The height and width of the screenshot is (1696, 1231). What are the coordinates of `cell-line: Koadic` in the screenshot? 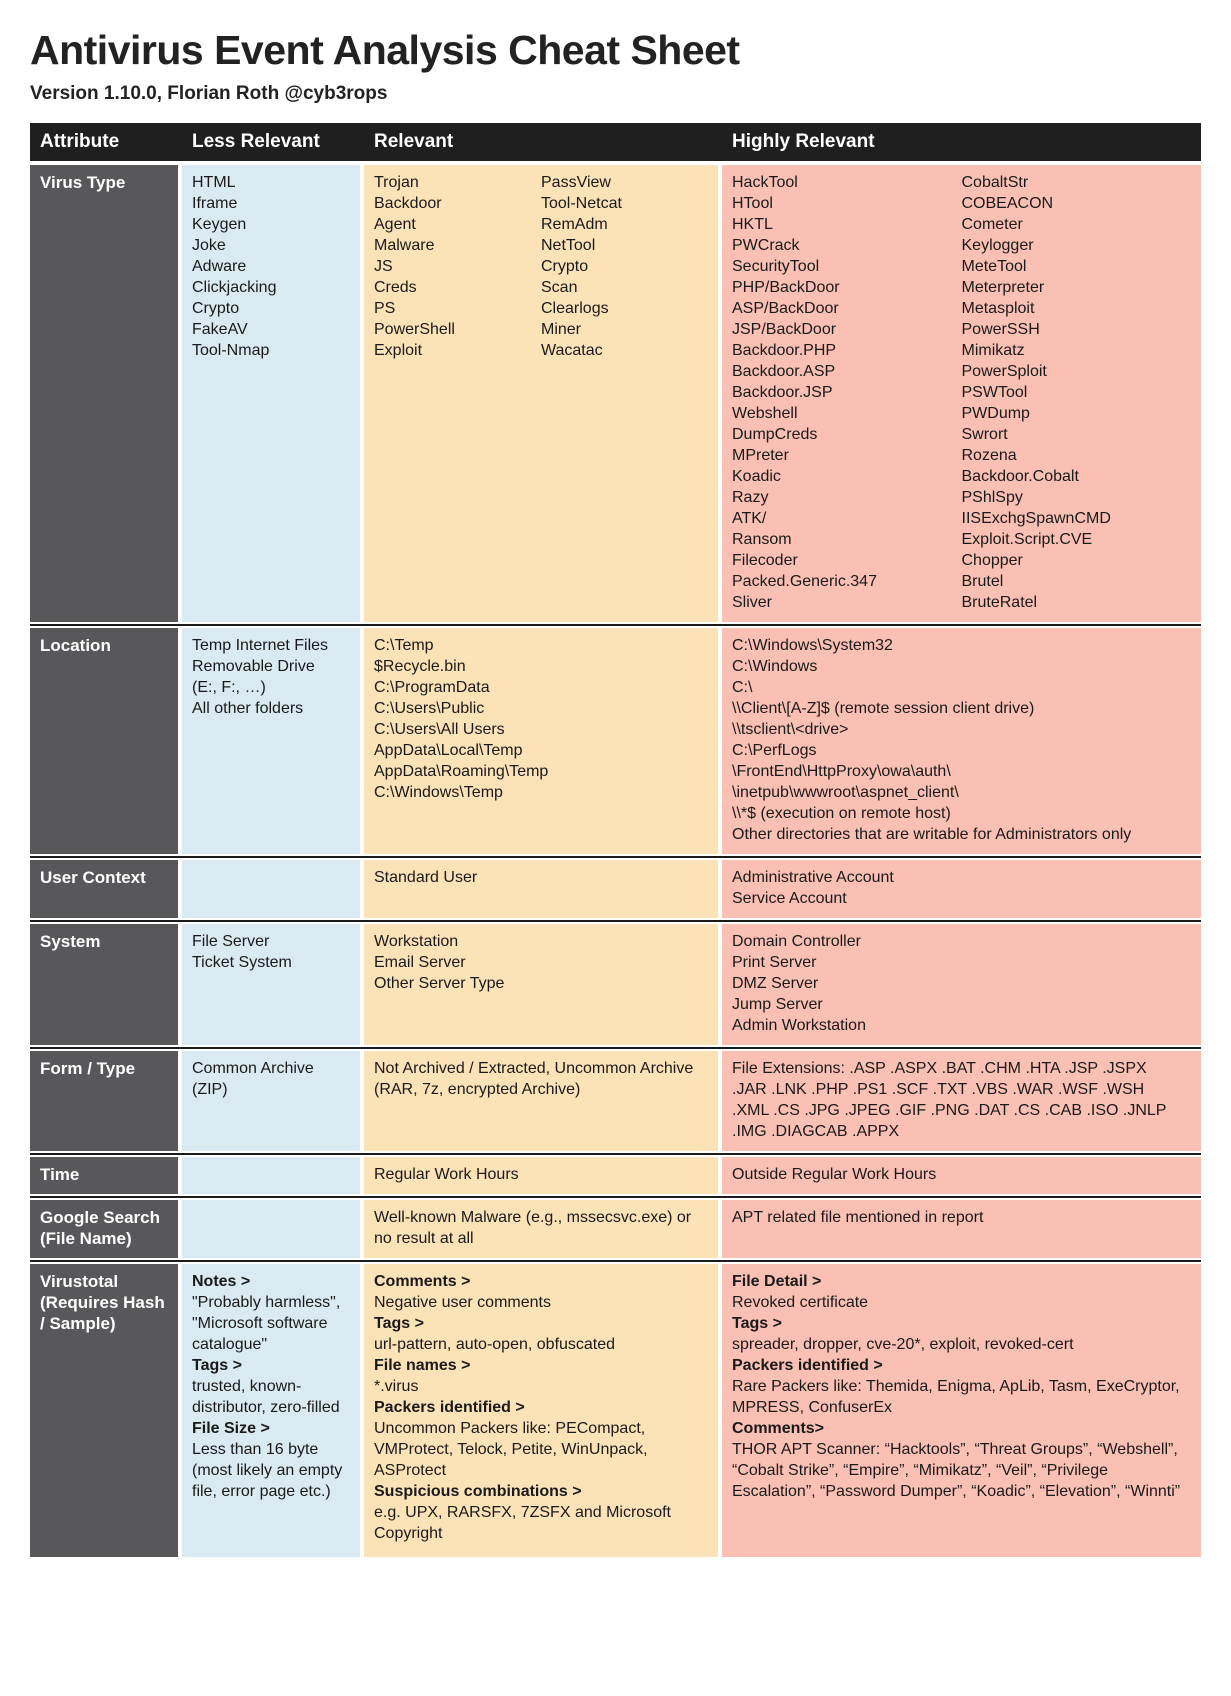 It's located at (756, 477).